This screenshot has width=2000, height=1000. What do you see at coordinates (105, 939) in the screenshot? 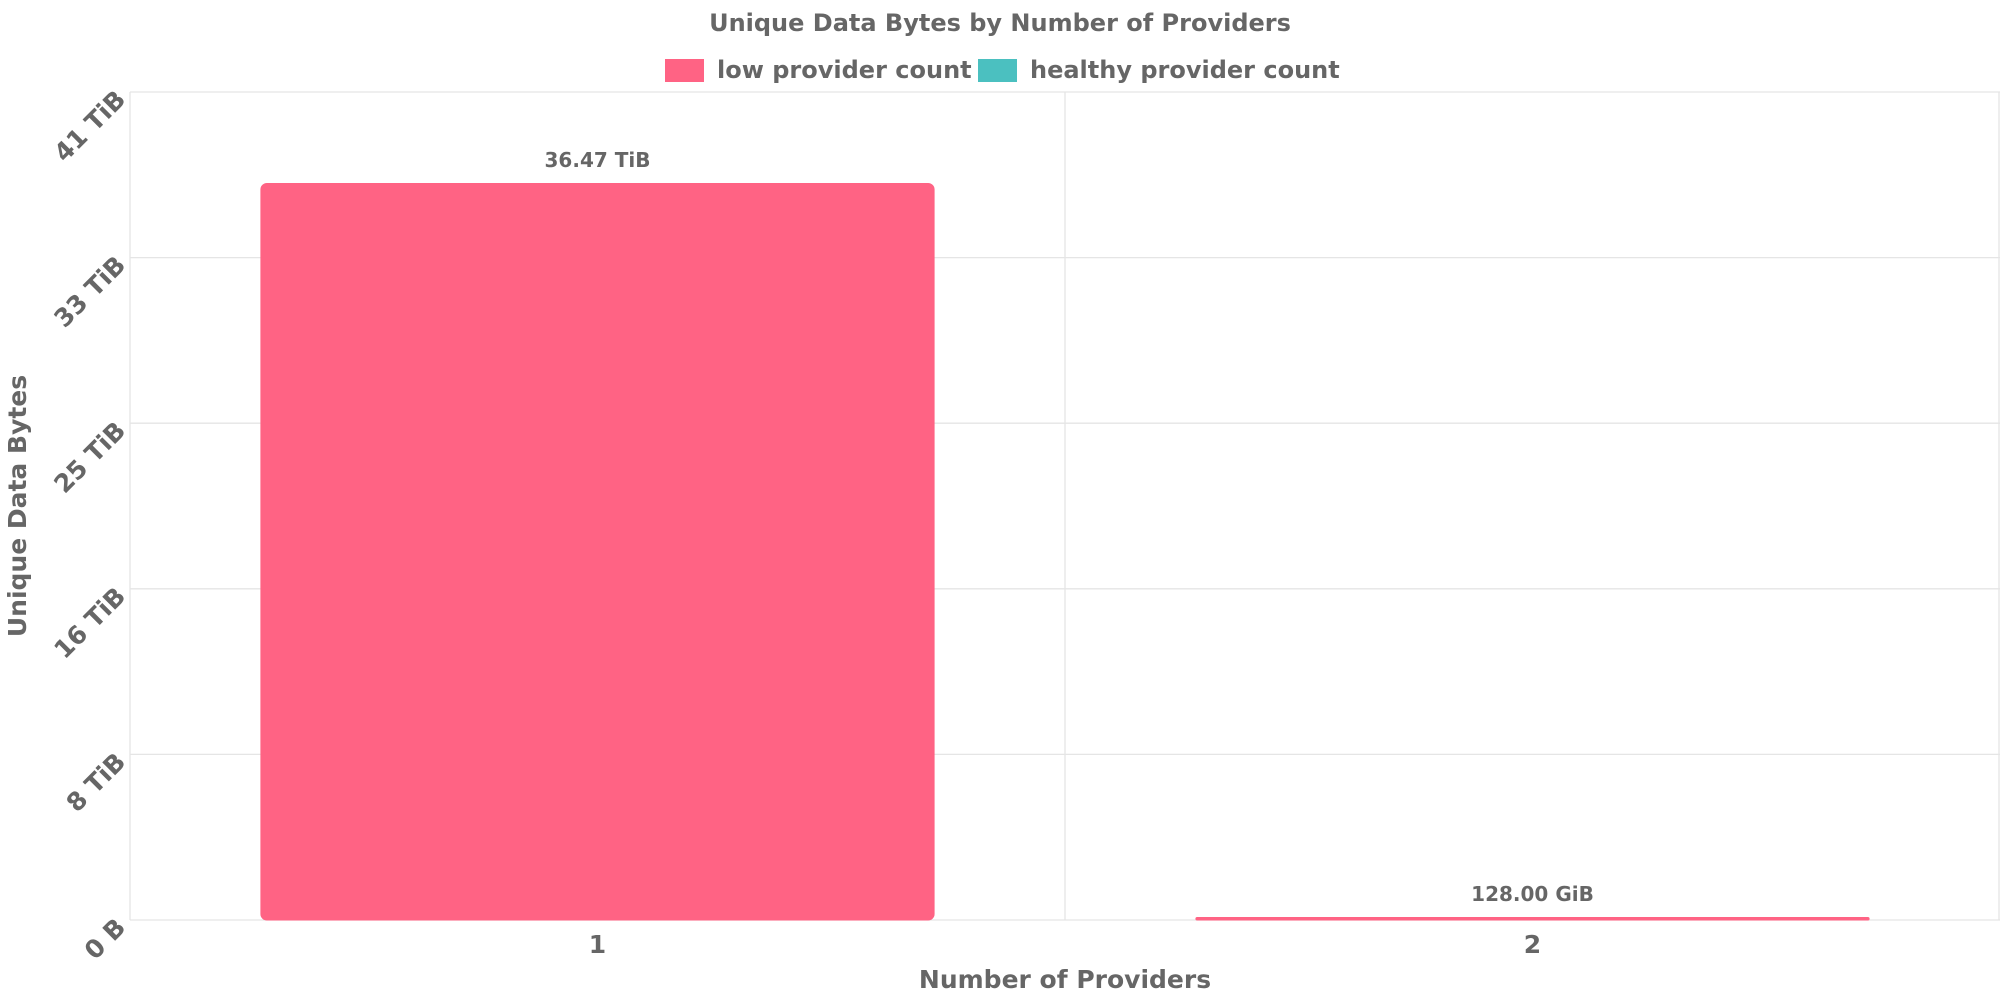
I see `y-tick-label: 0 B` at bounding box center [105, 939].